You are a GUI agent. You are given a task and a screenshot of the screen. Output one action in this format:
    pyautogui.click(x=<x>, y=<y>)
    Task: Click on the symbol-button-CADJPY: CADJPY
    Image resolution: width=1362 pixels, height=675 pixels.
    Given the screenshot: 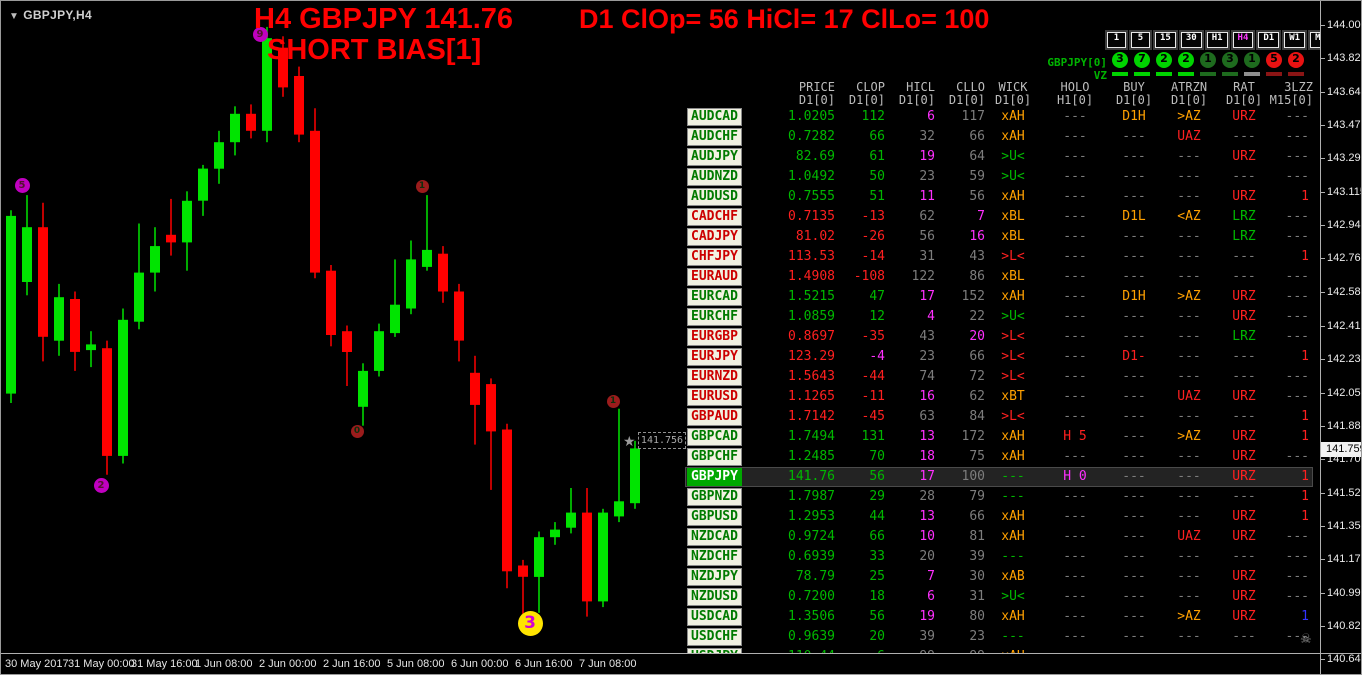 What is the action you would take?
    pyautogui.click(x=714, y=237)
    